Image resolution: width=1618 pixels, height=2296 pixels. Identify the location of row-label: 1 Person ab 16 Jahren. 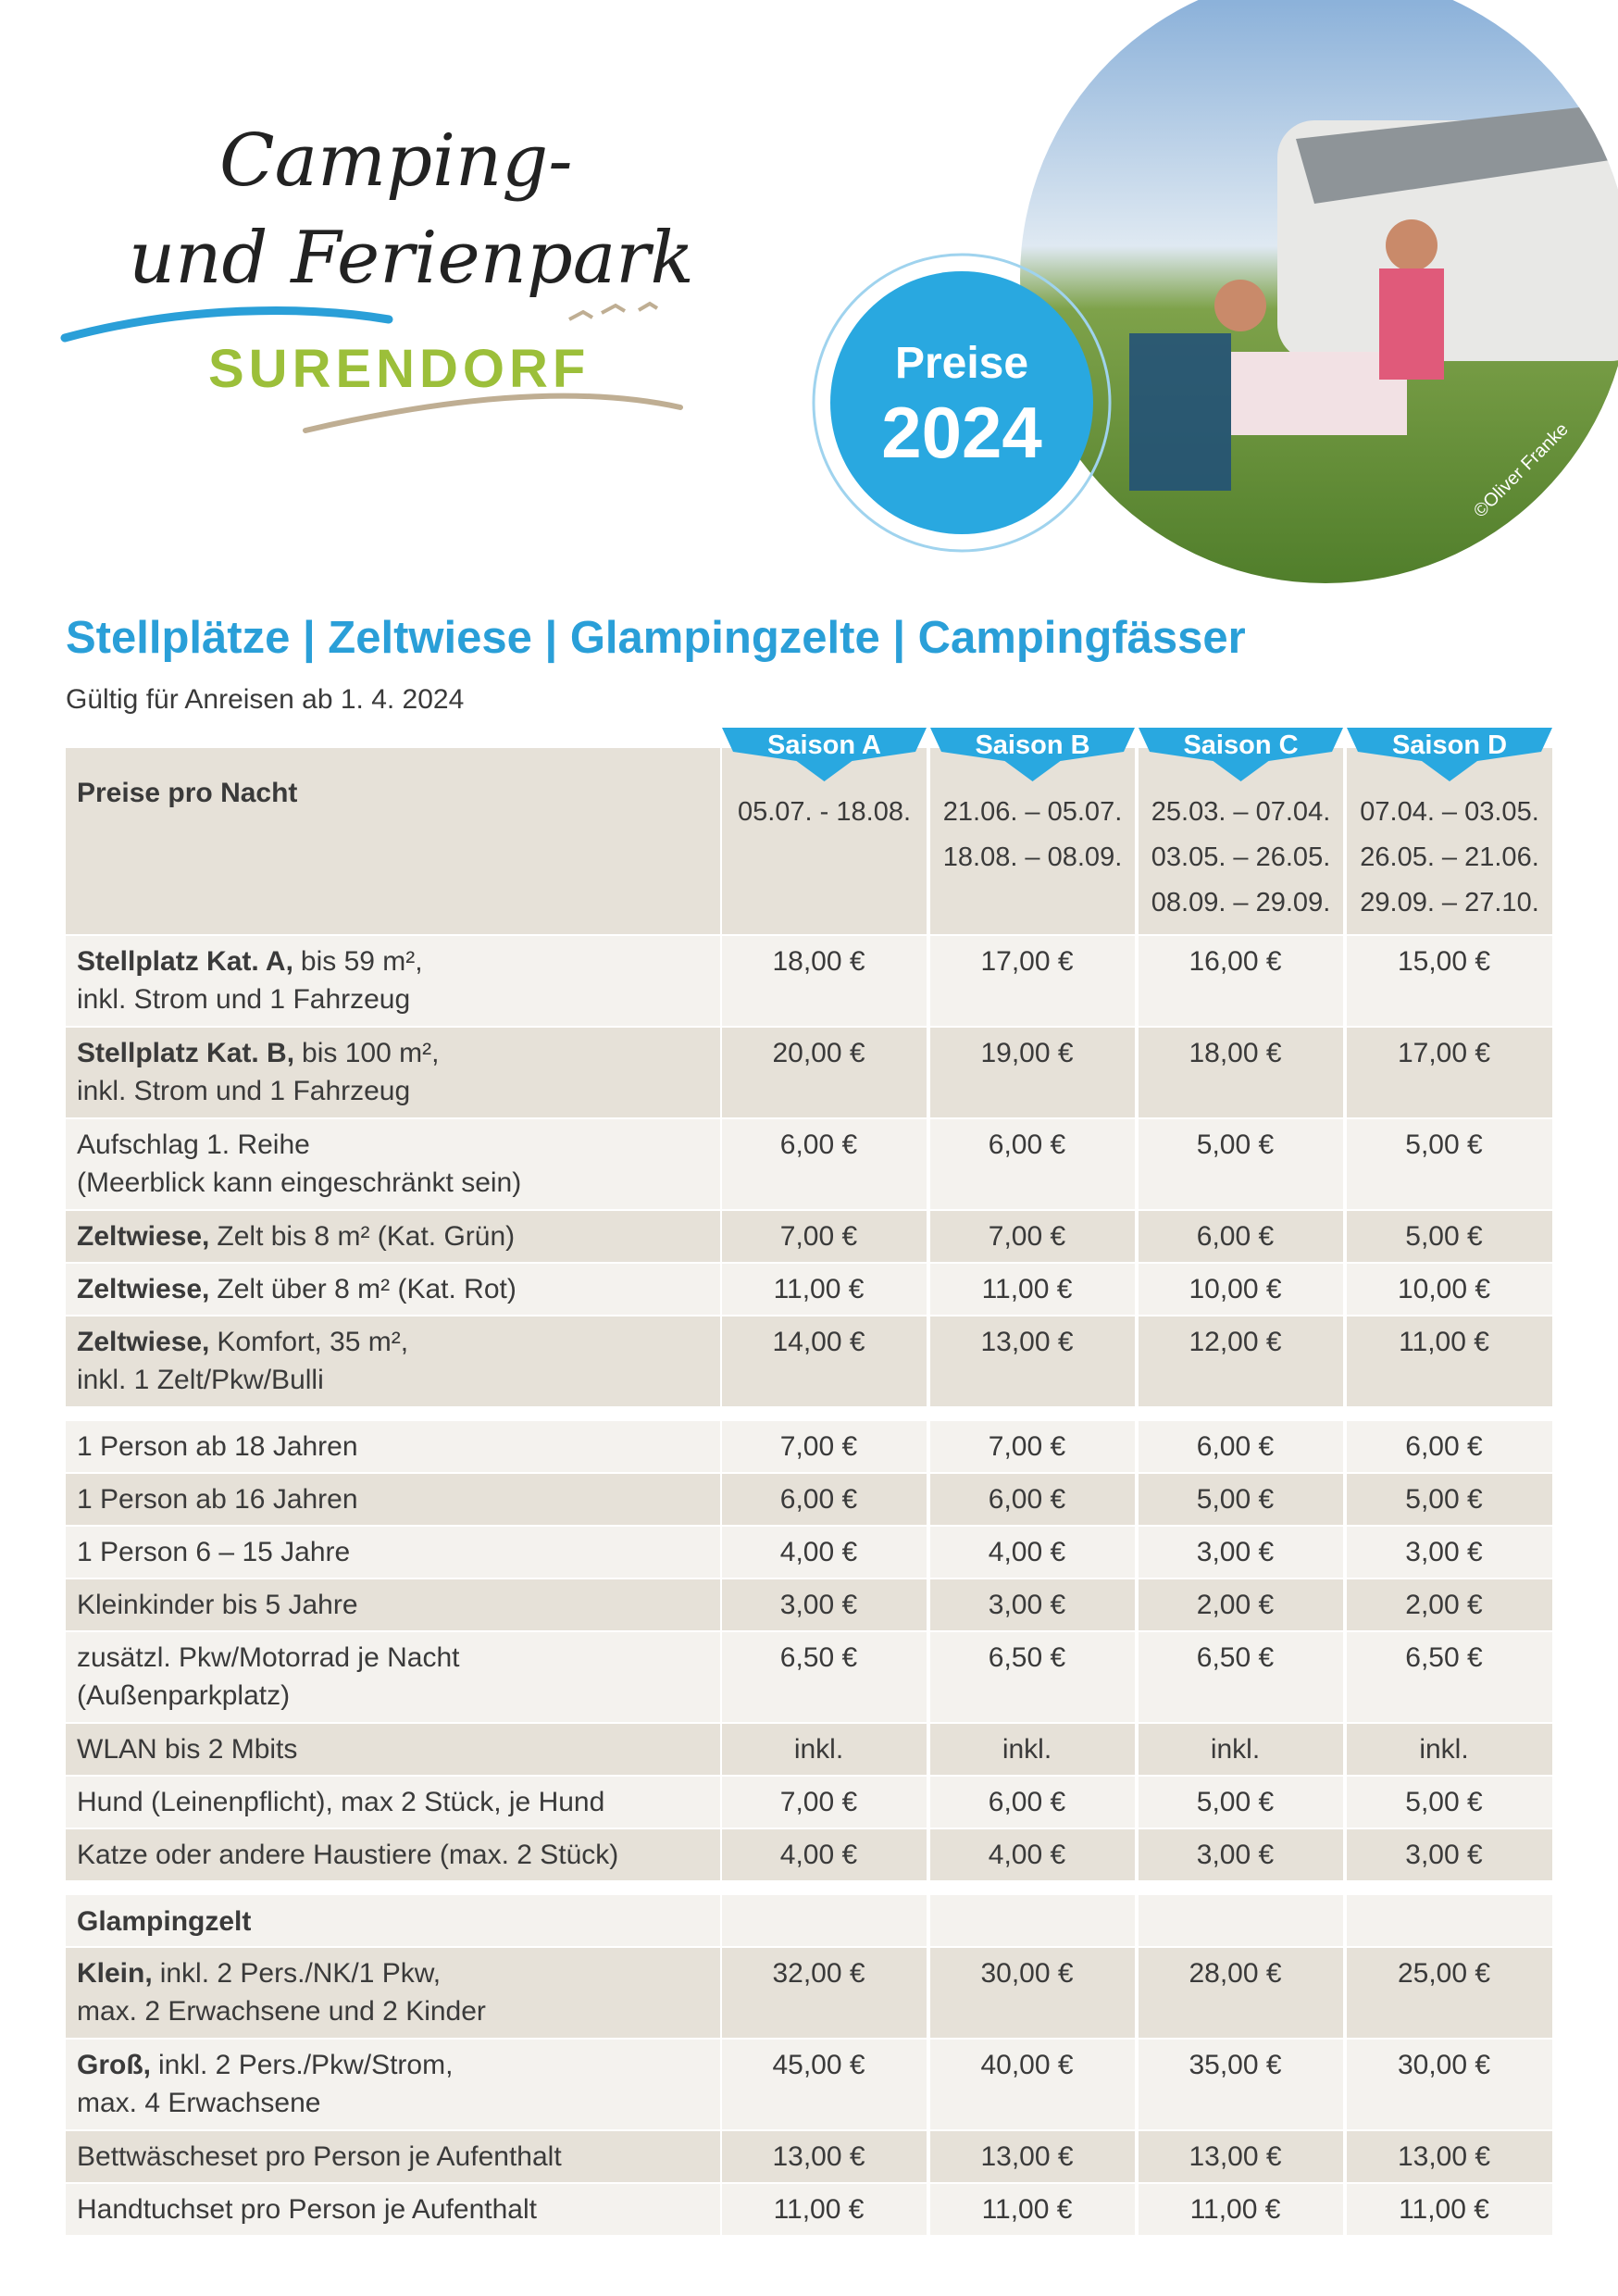
(217, 1499).